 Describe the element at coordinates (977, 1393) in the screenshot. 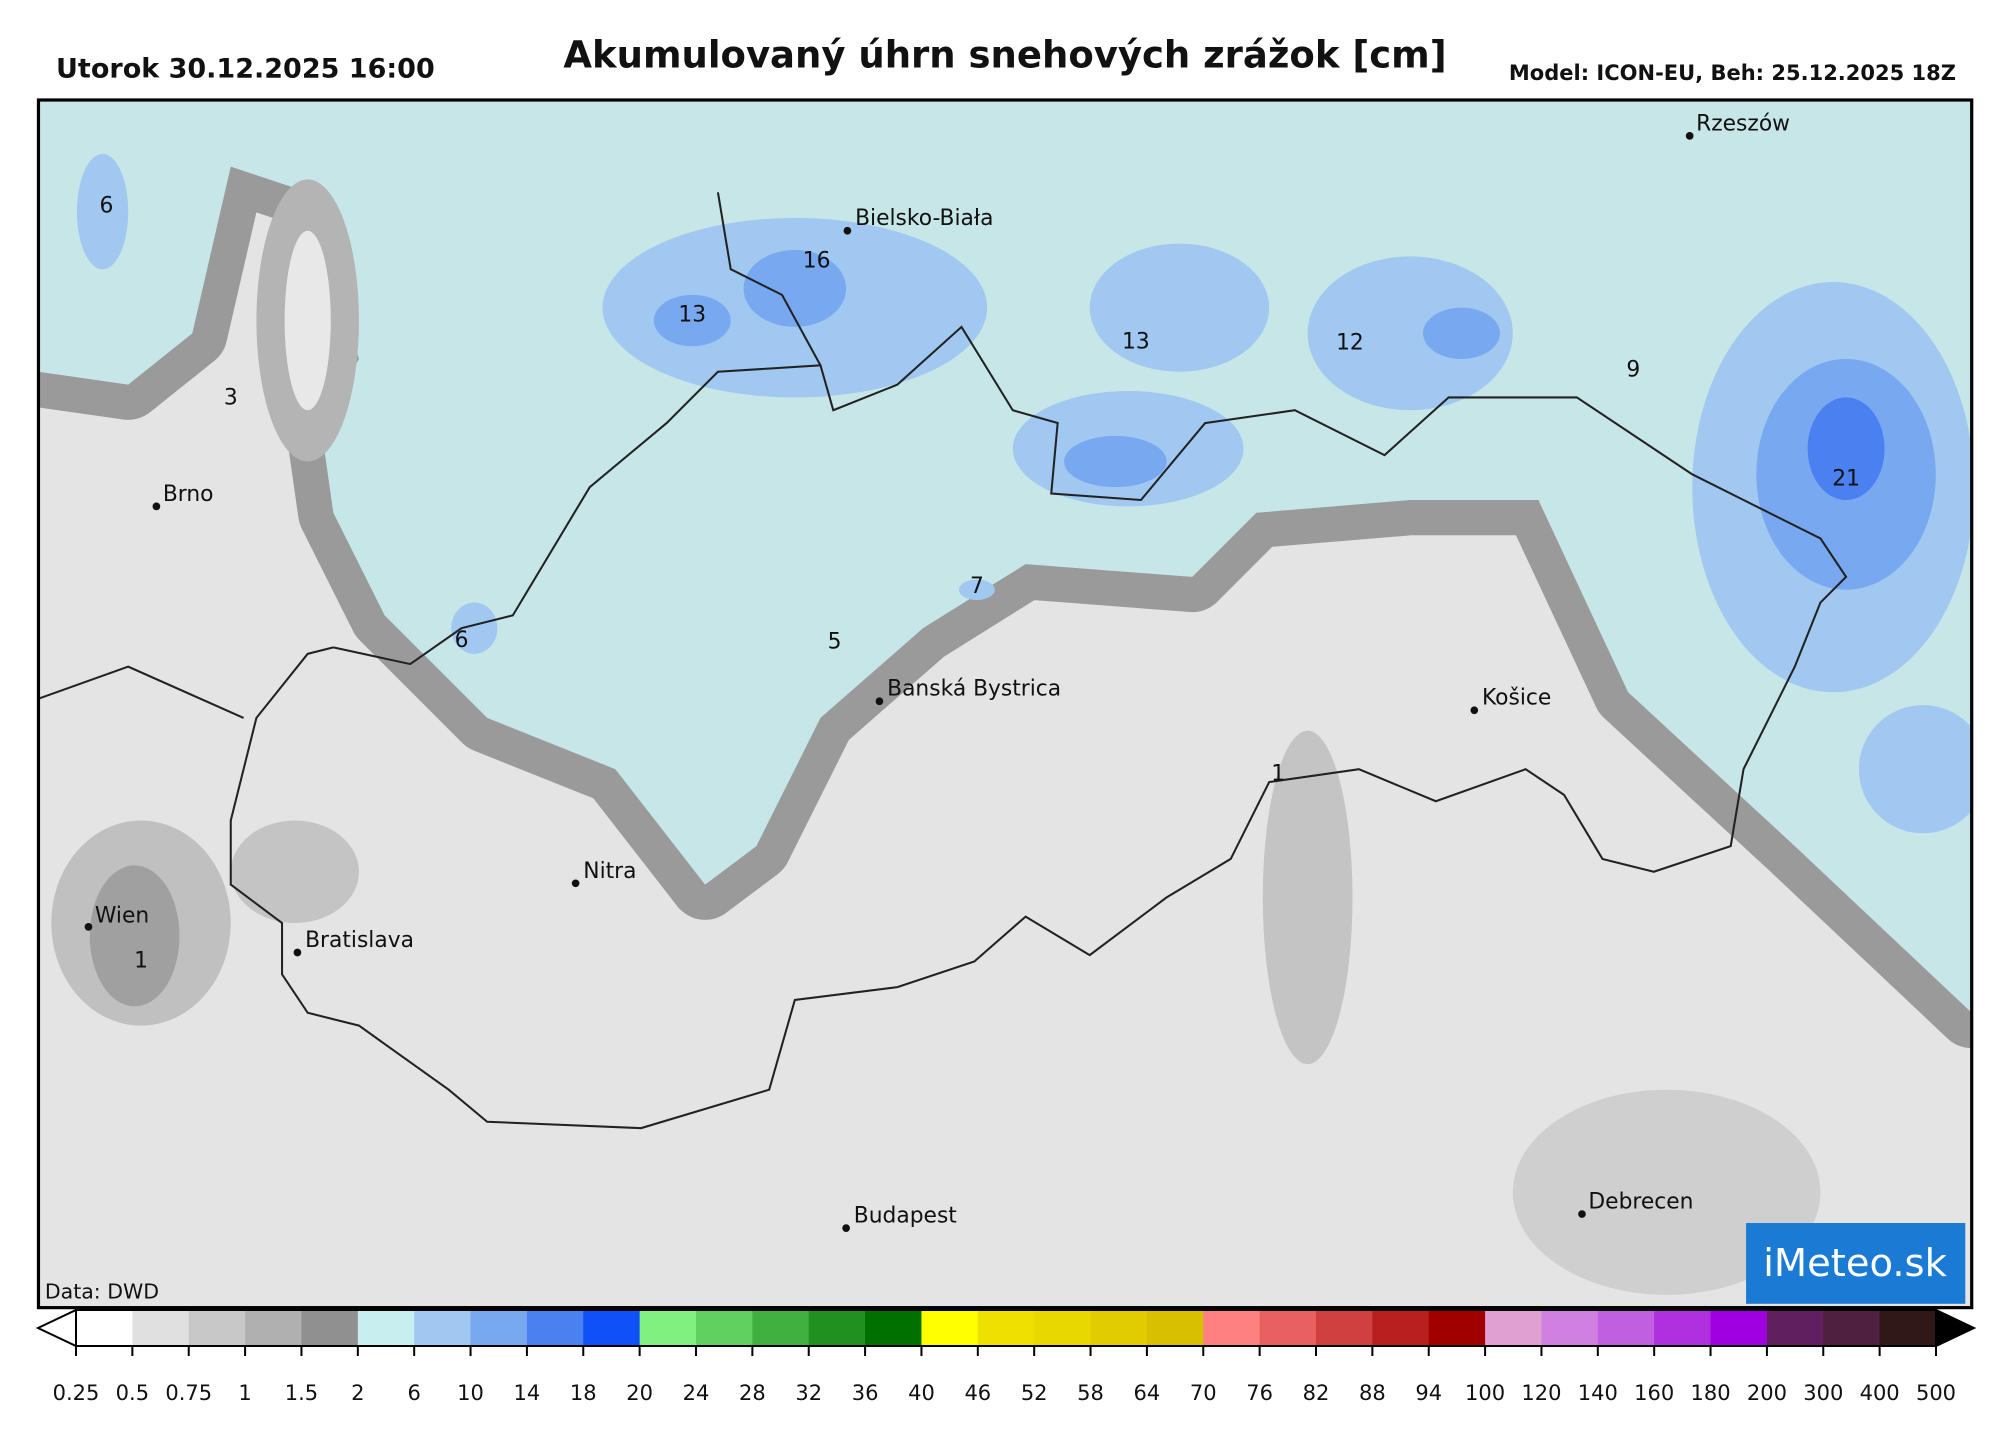

I see `colorbar-tick-label: 46` at that location.